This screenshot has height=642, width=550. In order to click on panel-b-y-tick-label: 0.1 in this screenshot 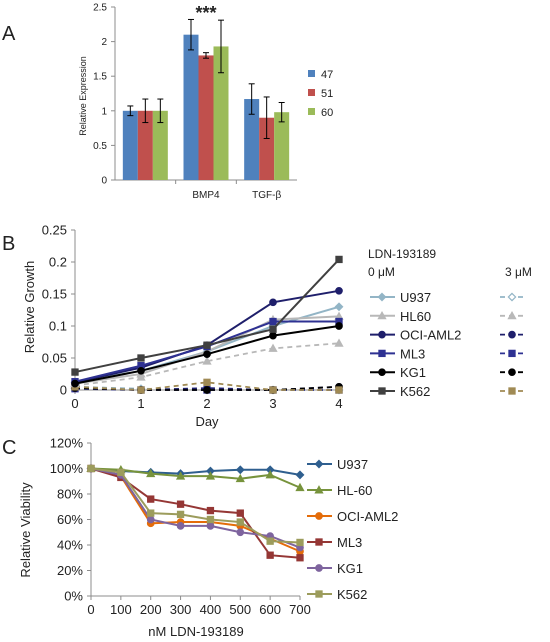, I will do `click(58, 326)`.